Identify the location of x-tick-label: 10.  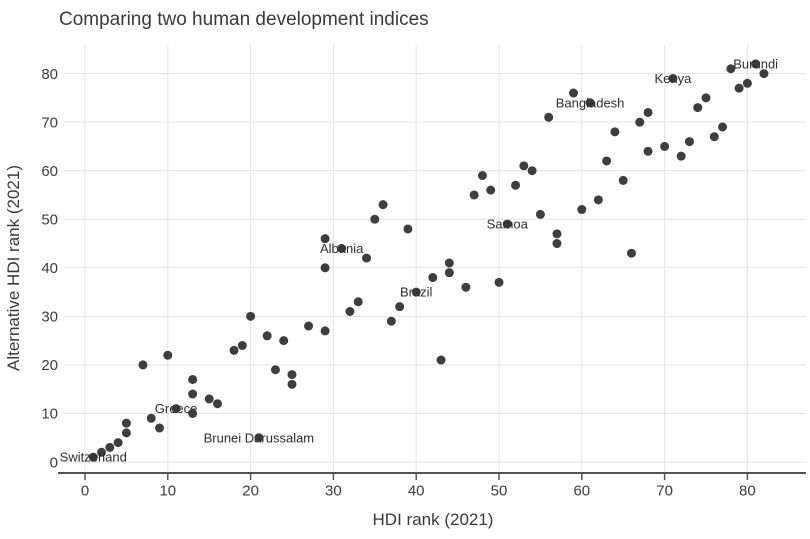
(167, 490).